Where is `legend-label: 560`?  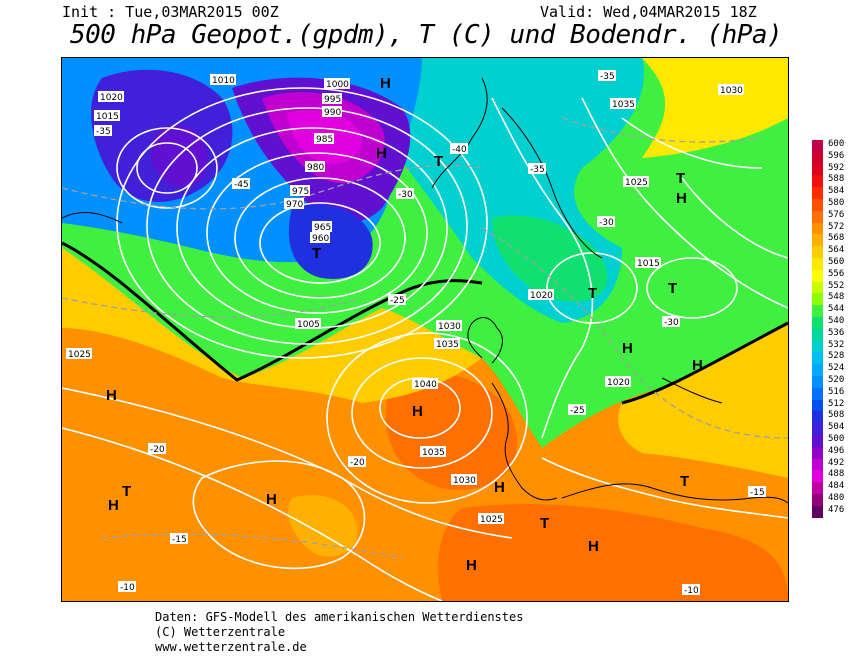 legend-label: 560 is located at coordinates (836, 262).